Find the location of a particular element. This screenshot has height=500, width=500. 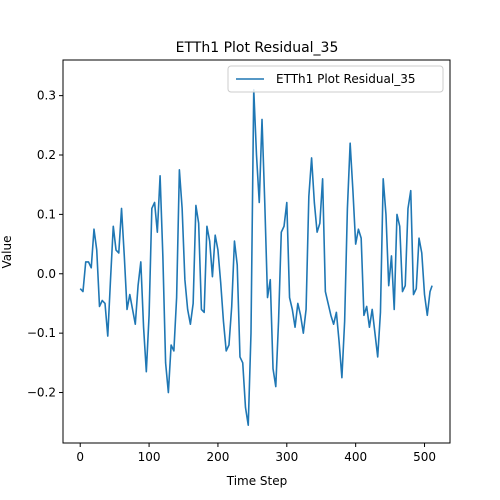

x-tick-label: 500 is located at coordinates (424, 457).